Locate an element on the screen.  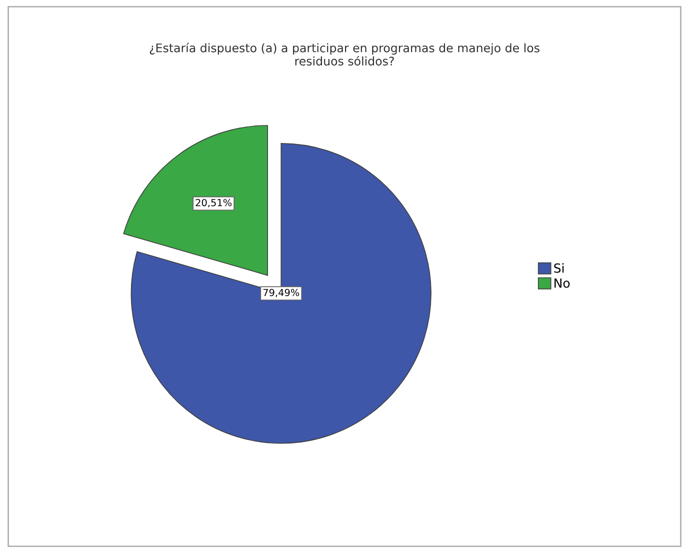
data-label: 20,51% is located at coordinates (214, 203).